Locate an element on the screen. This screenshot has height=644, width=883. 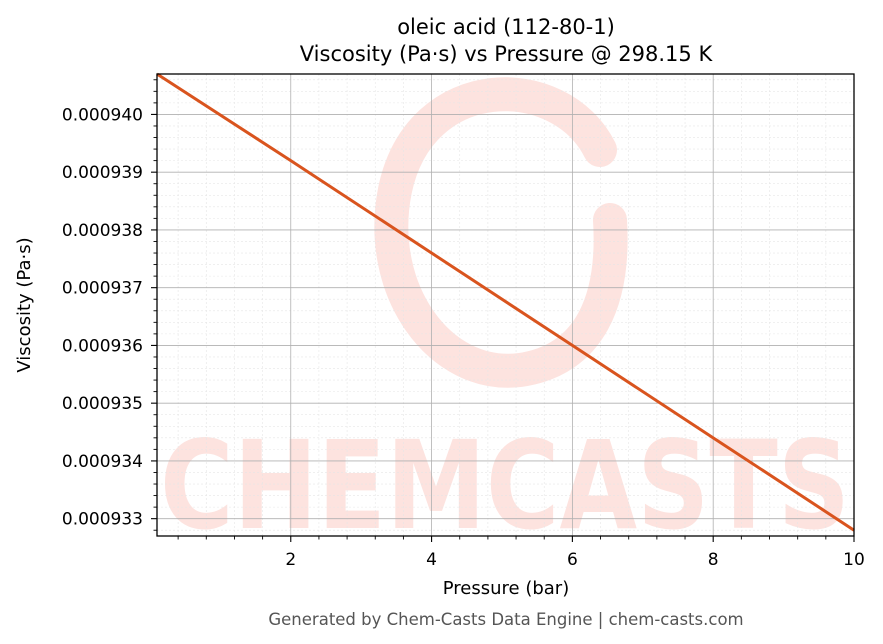
y-tick-label: 0.000938 is located at coordinates (102, 231).